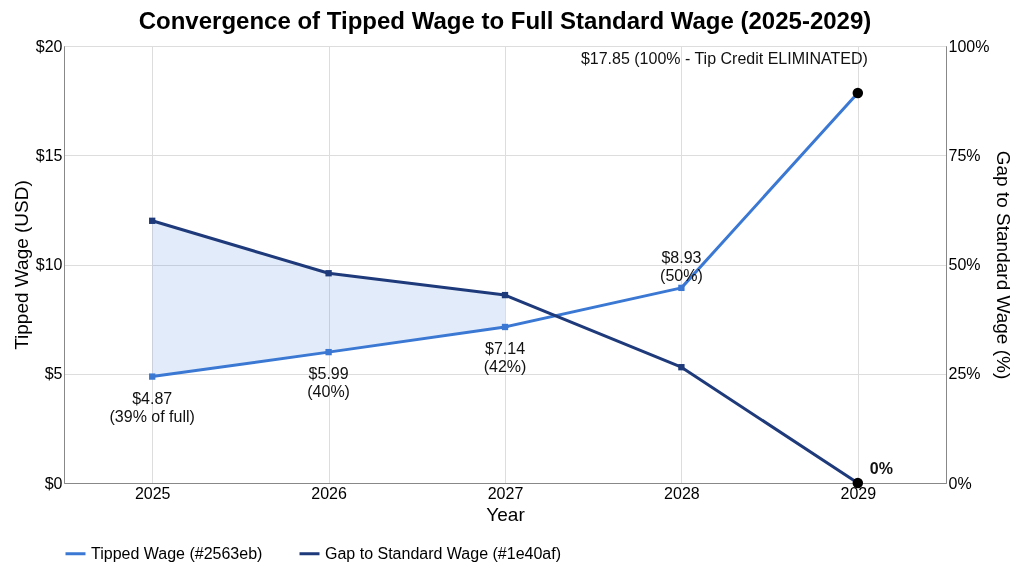  What do you see at coordinates (881, 468) in the screenshot?
I see `annotation: 0%` at bounding box center [881, 468].